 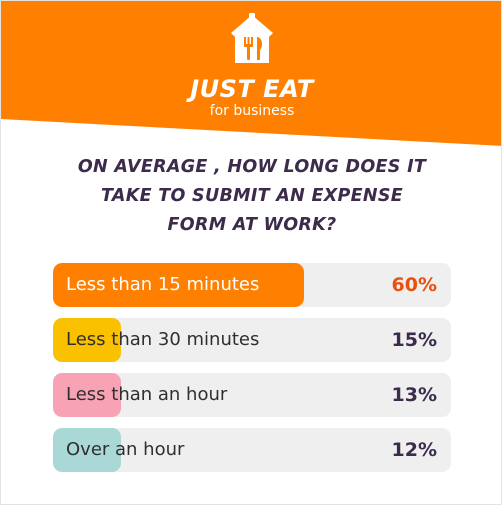 What do you see at coordinates (163, 339) in the screenshot?
I see `bar-label: Less than 30 minutes` at bounding box center [163, 339].